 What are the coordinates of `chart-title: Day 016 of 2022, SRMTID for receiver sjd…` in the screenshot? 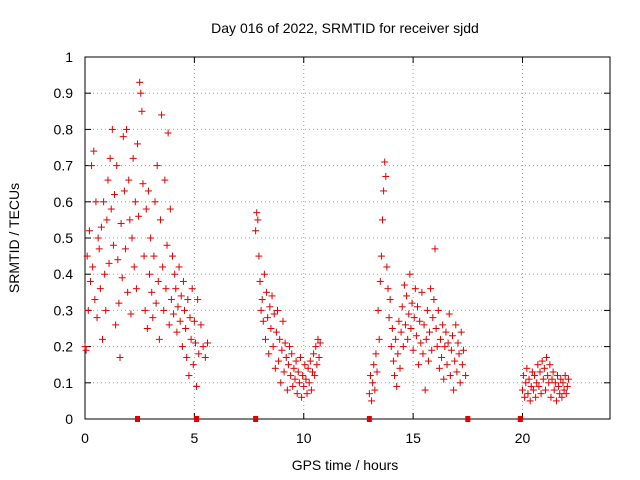 It's located at (345, 28).